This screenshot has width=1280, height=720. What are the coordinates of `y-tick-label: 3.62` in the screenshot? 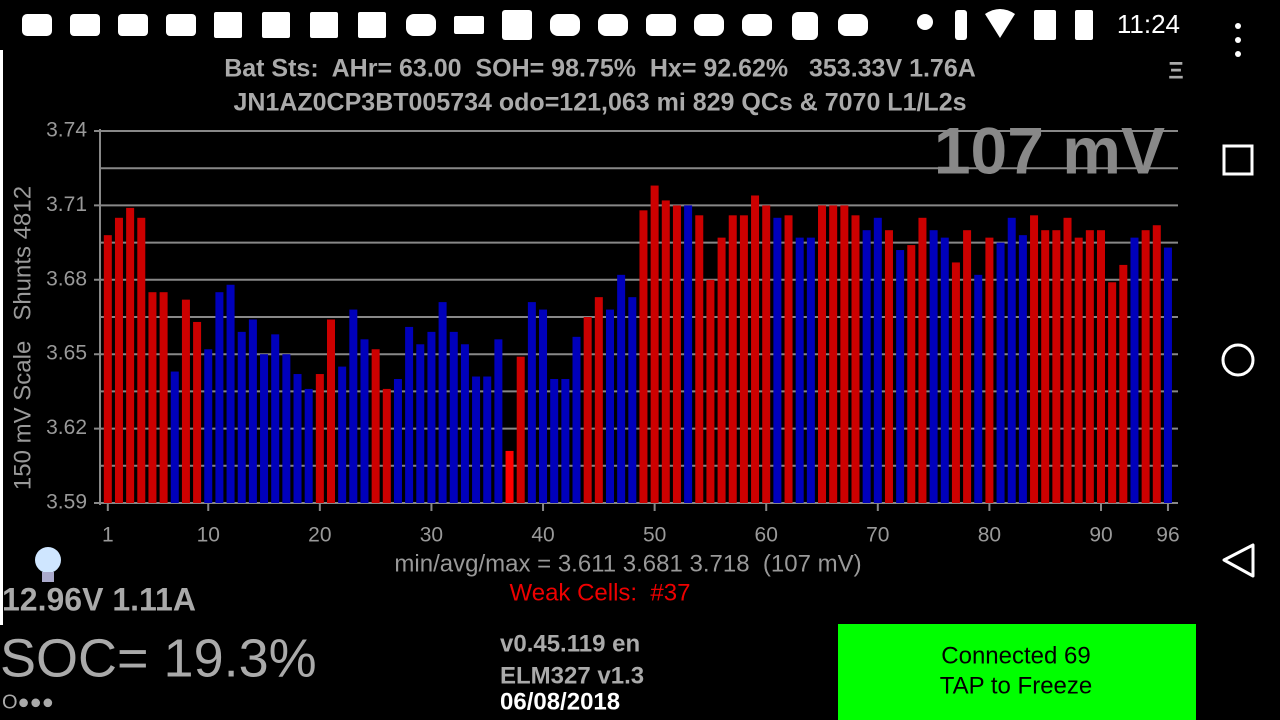 It's located at (66, 427).